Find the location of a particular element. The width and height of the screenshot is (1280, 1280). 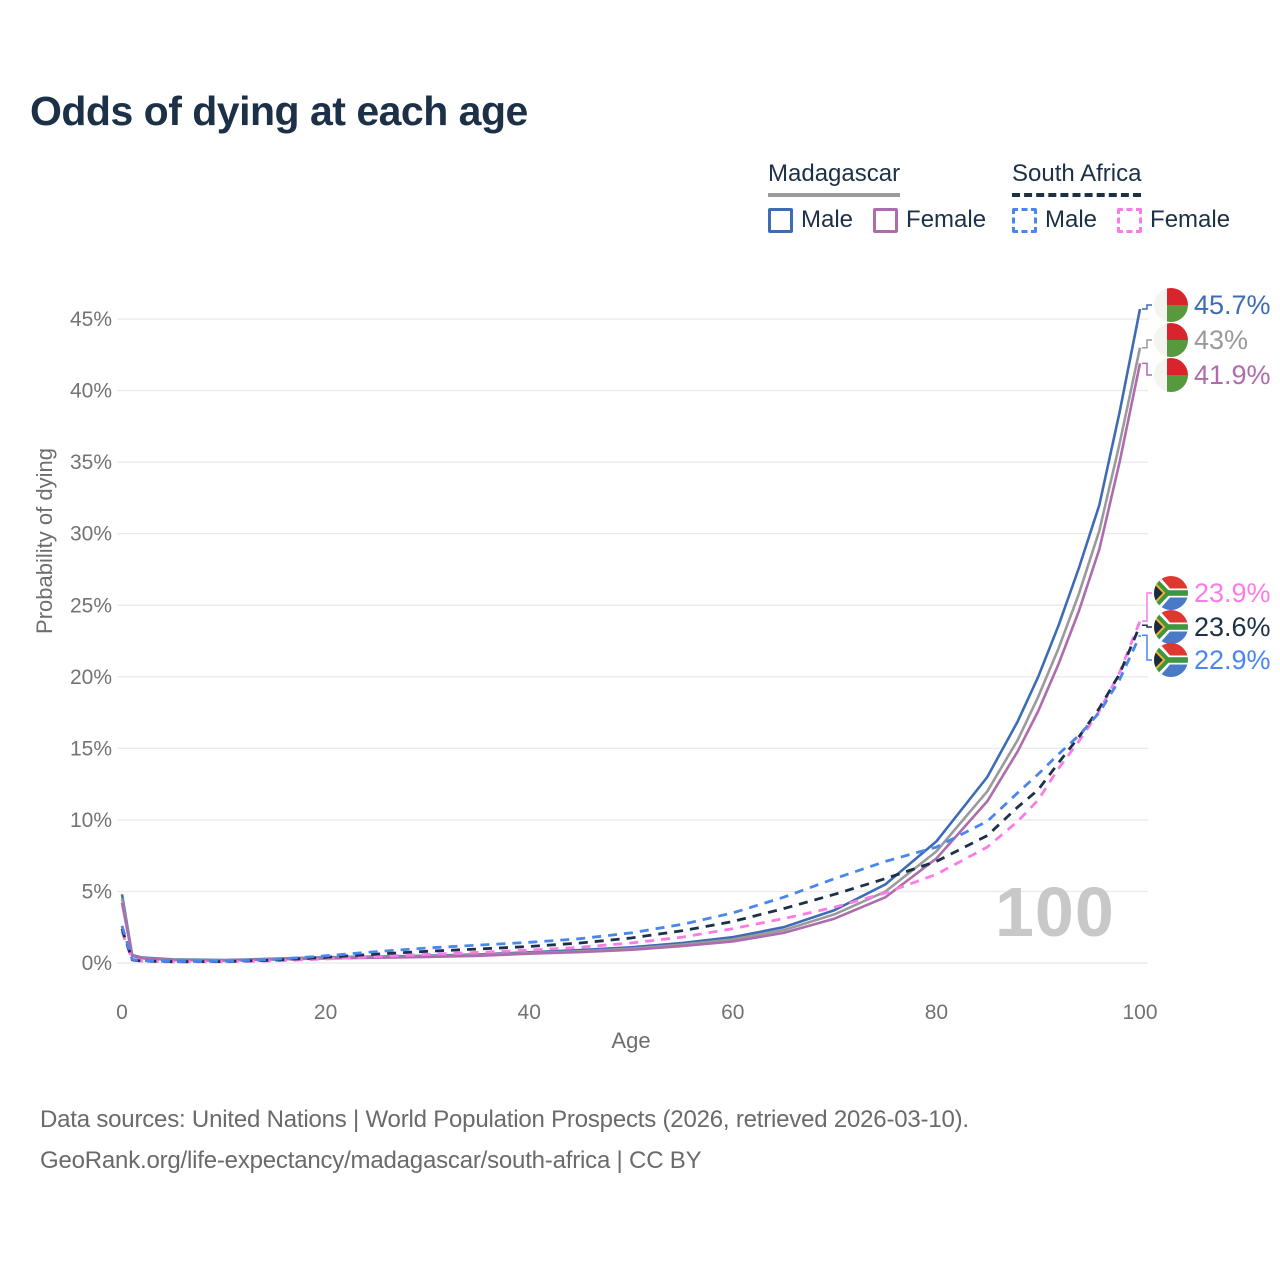

legend-row-madagascar: Male Female is located at coordinates (877, 220).